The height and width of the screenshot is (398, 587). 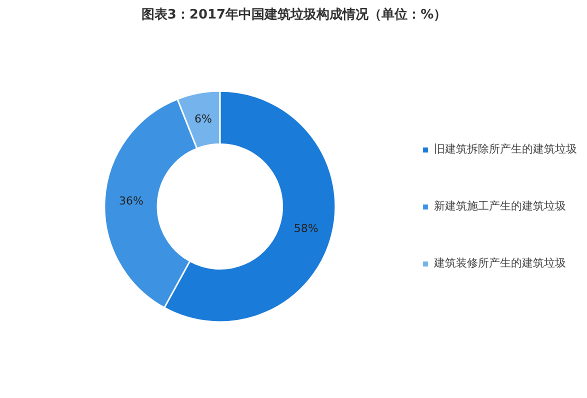 I want to click on legend-label: 旧建筑拆除所产生的建筑垃圾, so click(x=505, y=149).